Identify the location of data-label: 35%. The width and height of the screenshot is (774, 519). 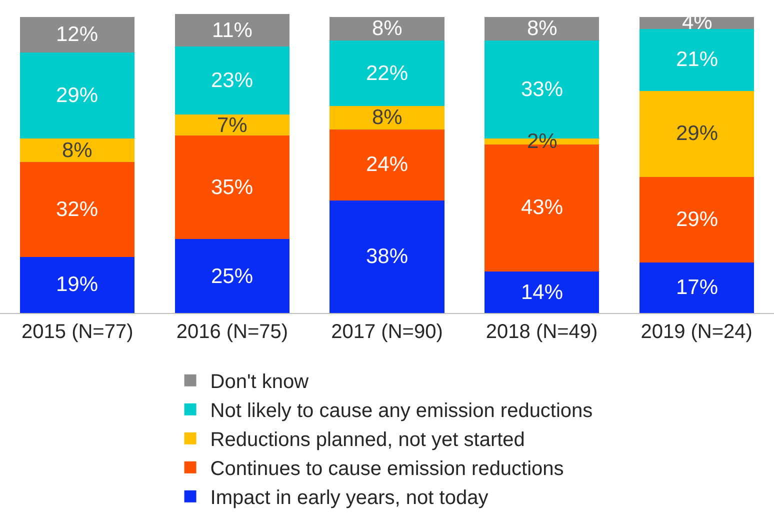
(232, 187).